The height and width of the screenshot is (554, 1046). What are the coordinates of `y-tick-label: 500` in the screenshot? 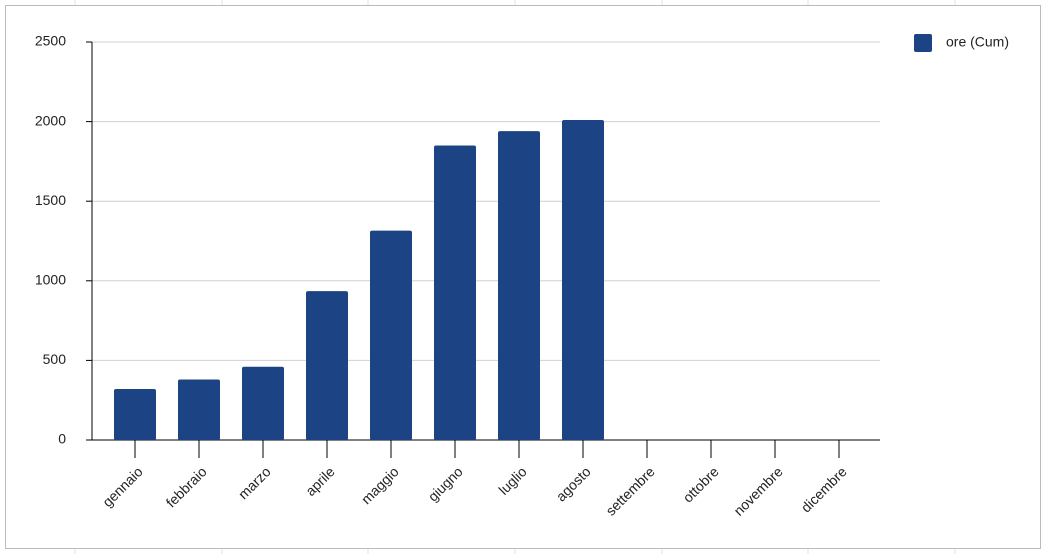 It's located at (55, 359).